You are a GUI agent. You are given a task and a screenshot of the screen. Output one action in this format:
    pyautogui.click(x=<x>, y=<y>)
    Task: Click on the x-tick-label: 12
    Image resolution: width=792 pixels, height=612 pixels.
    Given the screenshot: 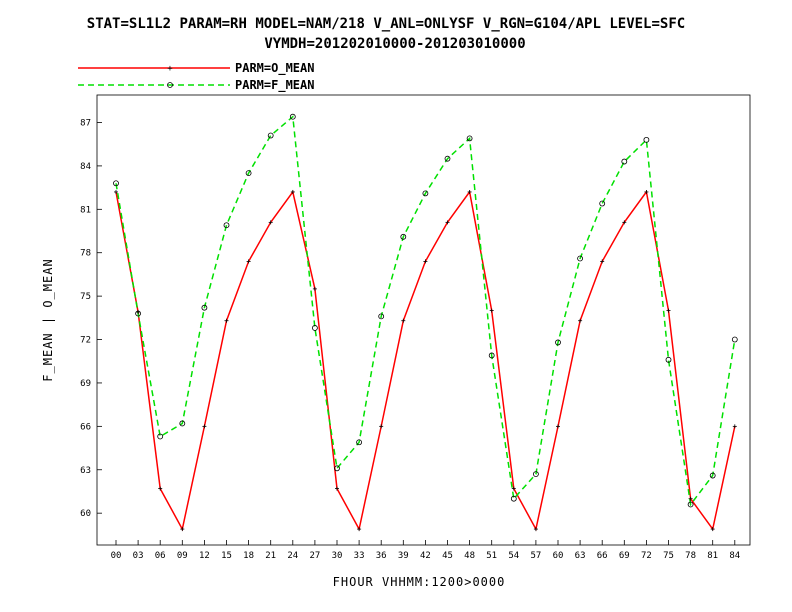 What is the action you would take?
    pyautogui.click(x=204, y=556)
    